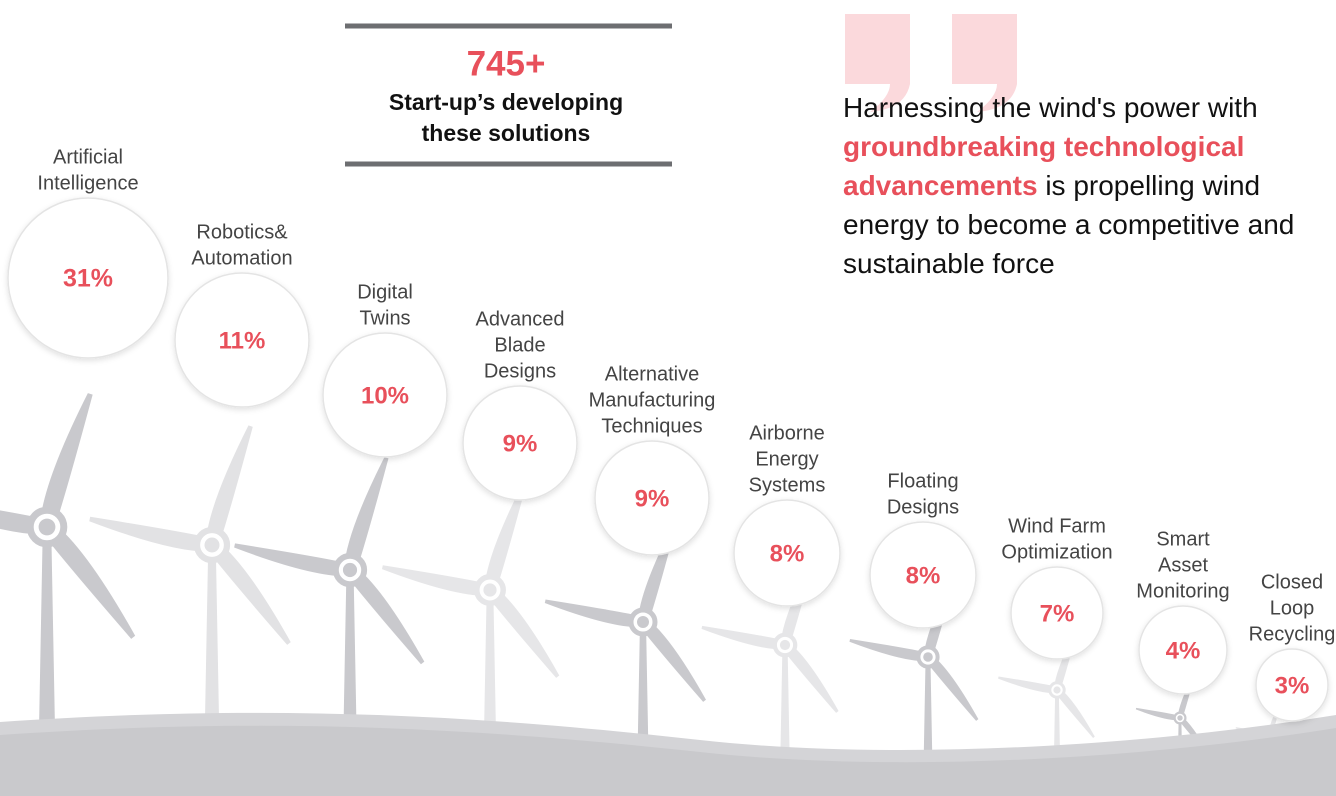 The image size is (1336, 796). Describe the element at coordinates (1182, 591) in the screenshot. I see `item-label: Monitoring` at that location.